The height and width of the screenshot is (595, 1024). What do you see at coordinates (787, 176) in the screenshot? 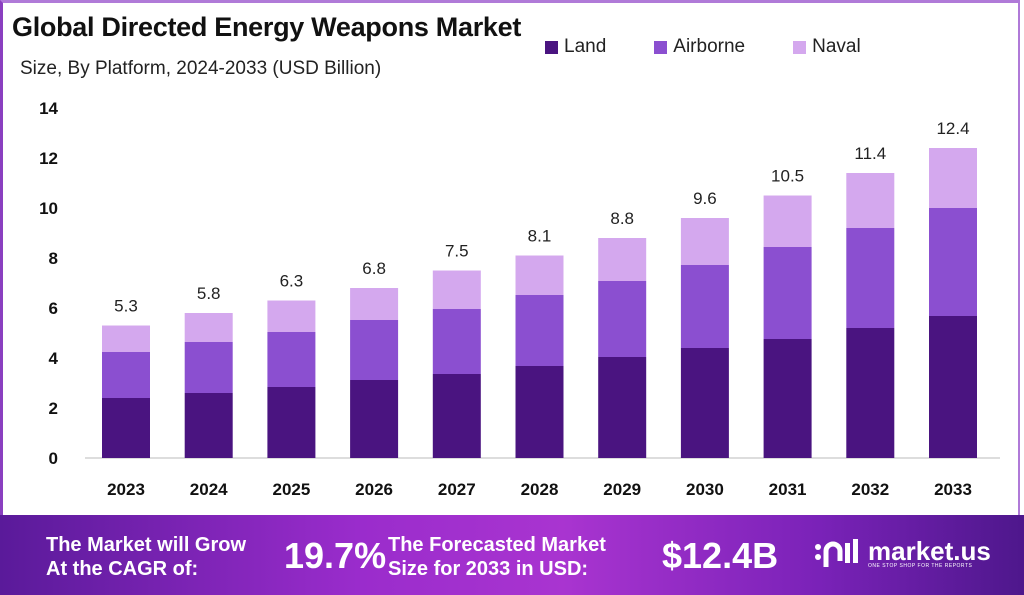
I see `data-label-total: 10.5` at bounding box center [787, 176].